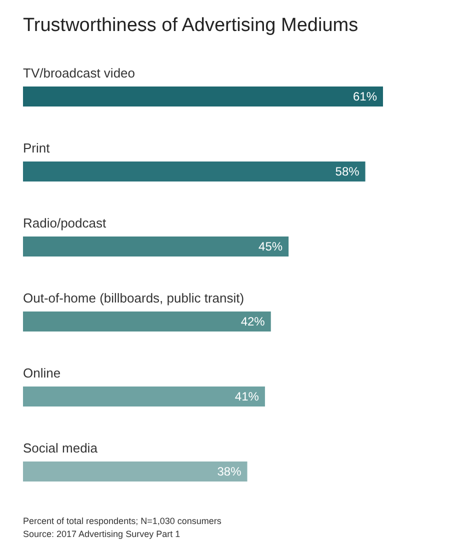 This screenshot has width=452, height=553. I want to click on source-note: Source: 2017 Advertising Survey Part 1, so click(101, 534).